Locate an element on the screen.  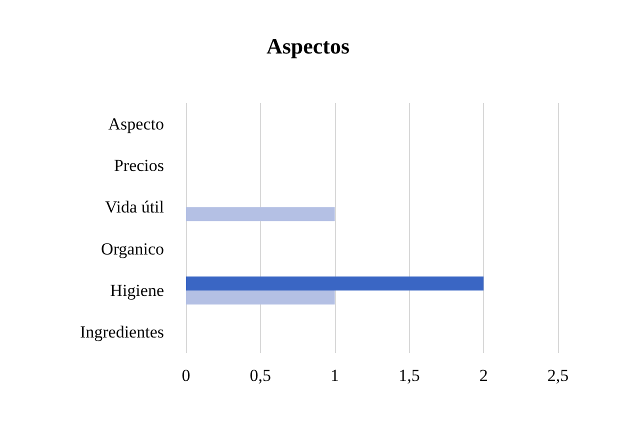
x-tick-label: 2,5 is located at coordinates (558, 375).